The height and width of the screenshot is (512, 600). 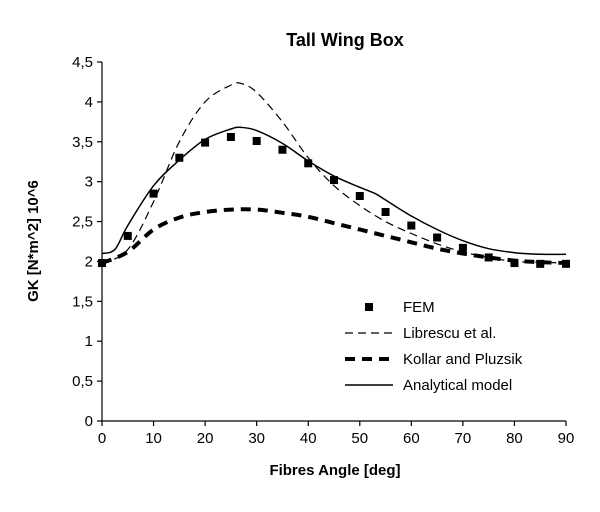 What do you see at coordinates (89, 182) in the screenshot?
I see `y-tick-label: 3` at bounding box center [89, 182].